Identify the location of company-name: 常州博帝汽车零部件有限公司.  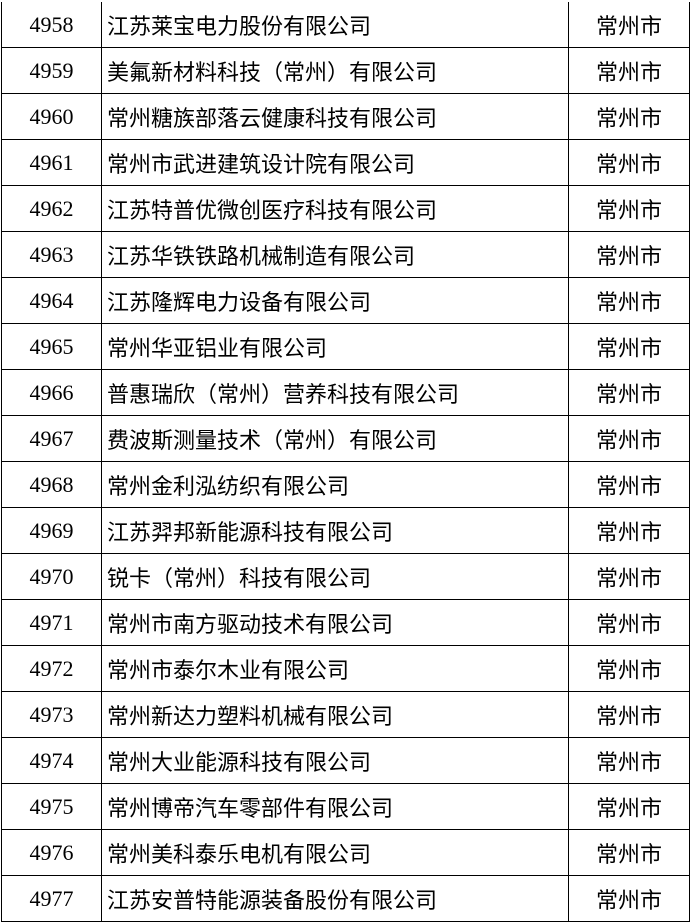
(335, 806).